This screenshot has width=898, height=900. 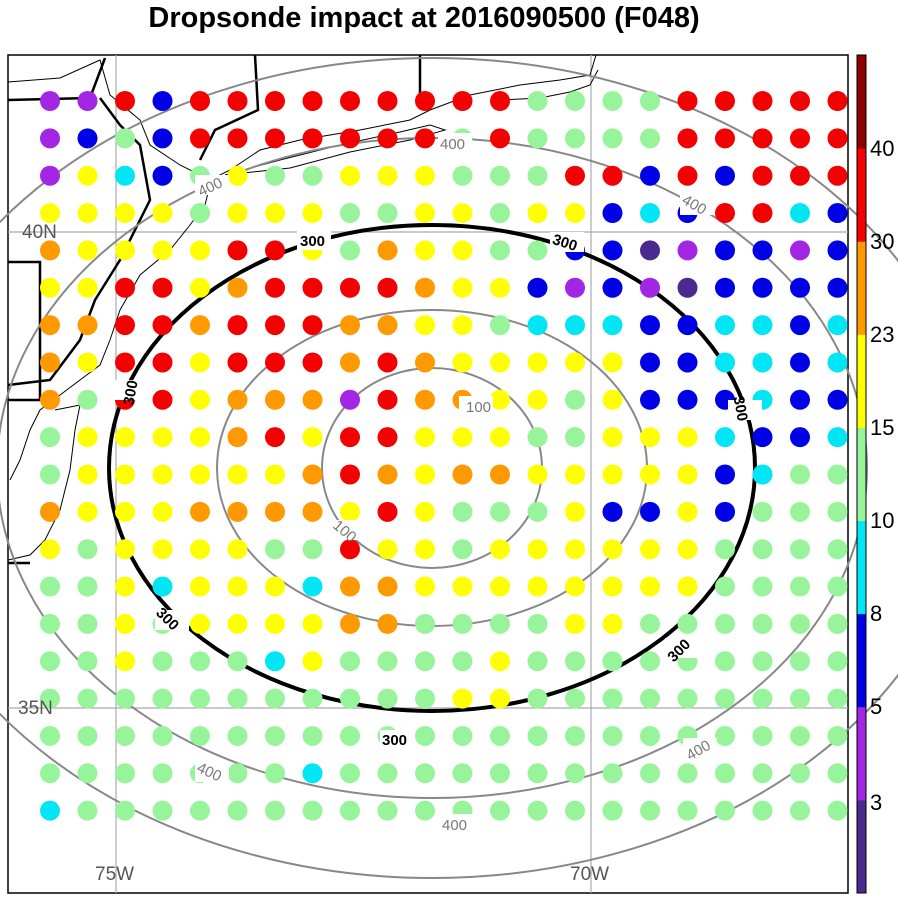 What do you see at coordinates (39, 232) in the screenshot?
I see `lat-label-40n: 40N` at bounding box center [39, 232].